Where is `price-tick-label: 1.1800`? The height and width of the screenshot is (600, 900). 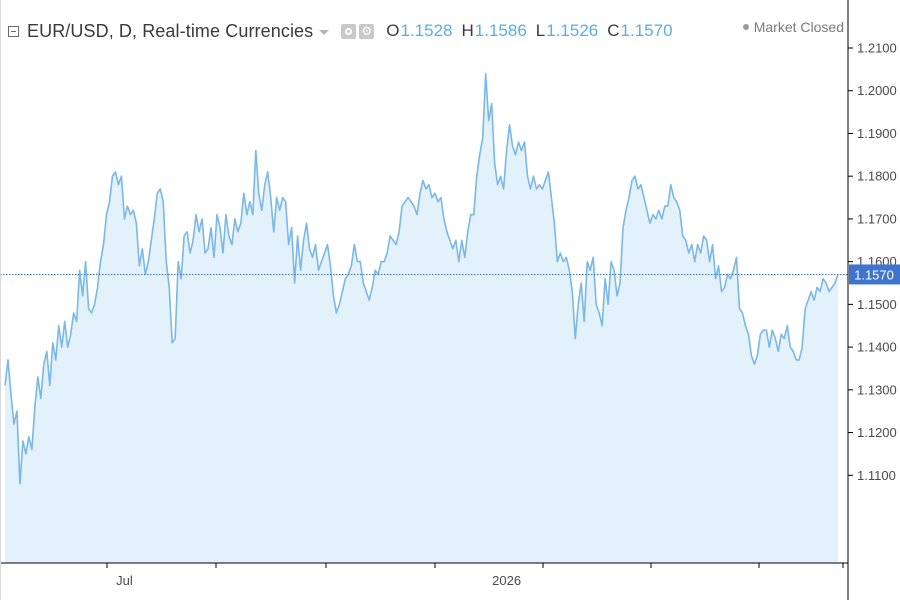
price-tick-label: 1.1800 is located at coordinates (877, 176).